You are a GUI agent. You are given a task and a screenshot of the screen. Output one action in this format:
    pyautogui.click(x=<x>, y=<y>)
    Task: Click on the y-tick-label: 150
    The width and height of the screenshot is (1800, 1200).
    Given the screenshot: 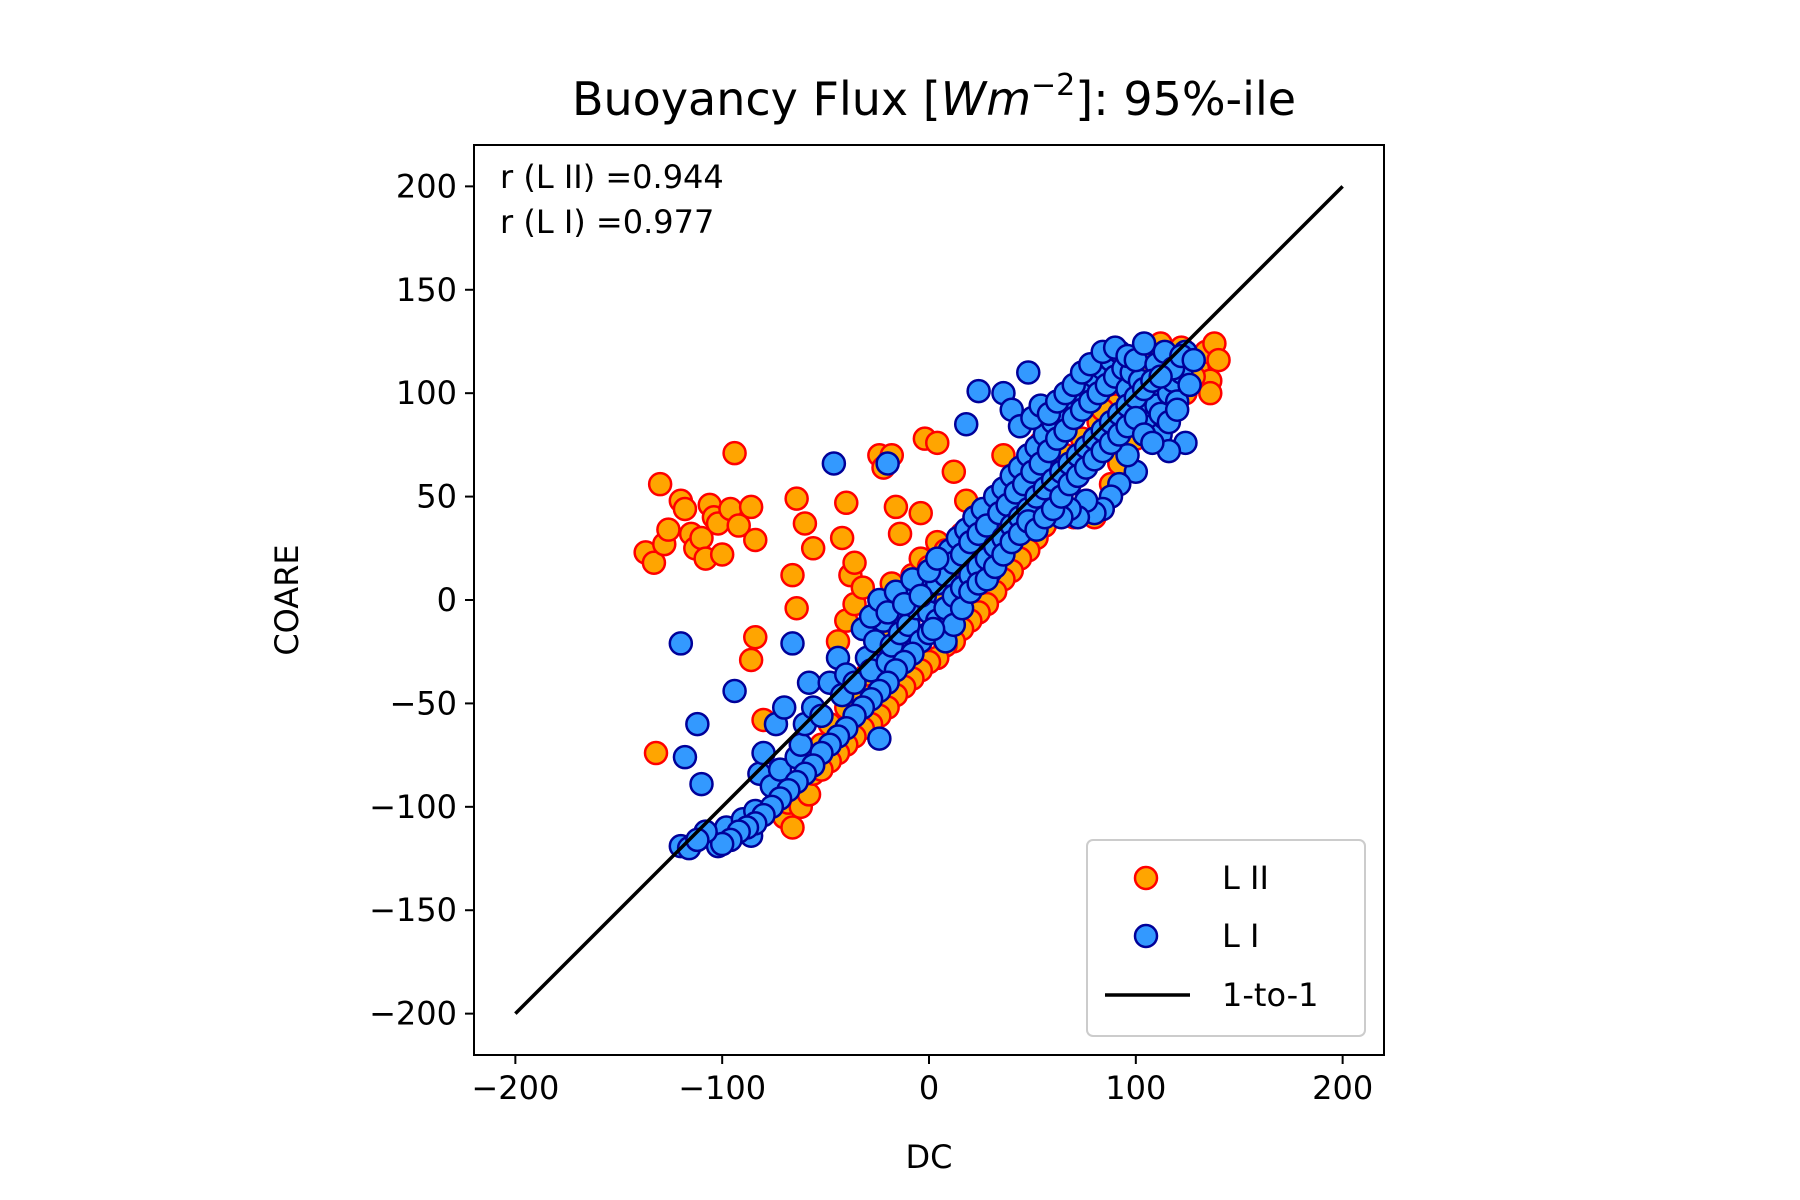 What is the action you would take?
    pyautogui.click(x=426, y=290)
    